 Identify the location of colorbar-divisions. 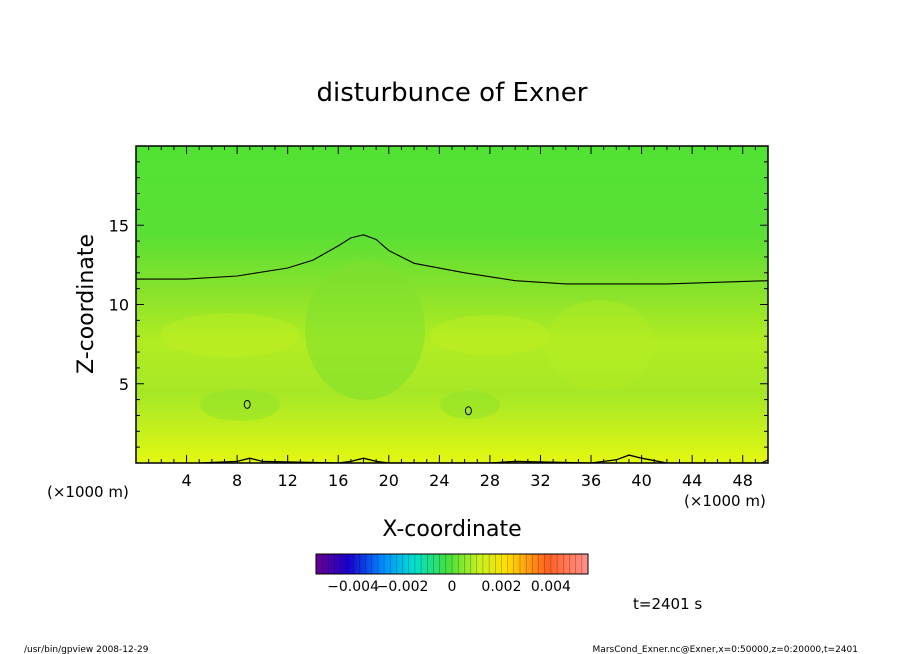
(452, 564).